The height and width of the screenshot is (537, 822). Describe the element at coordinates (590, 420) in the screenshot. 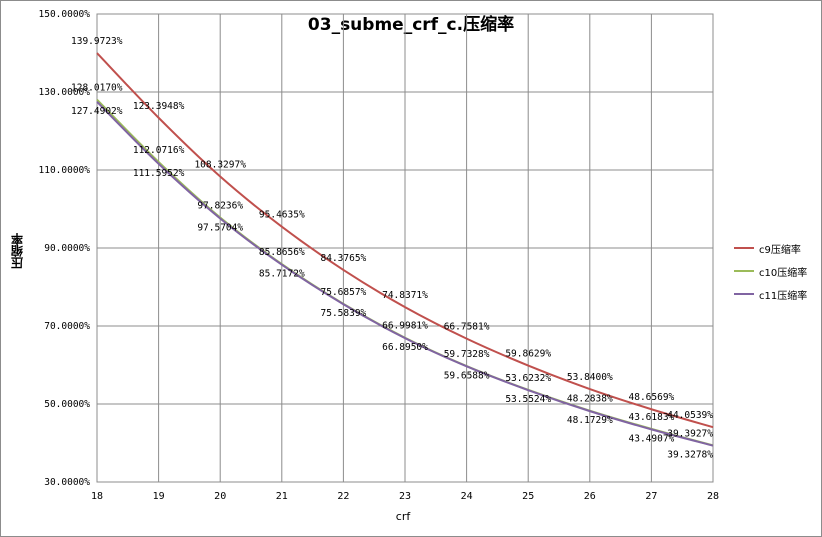

I see `data-label: 48.1729%` at that location.